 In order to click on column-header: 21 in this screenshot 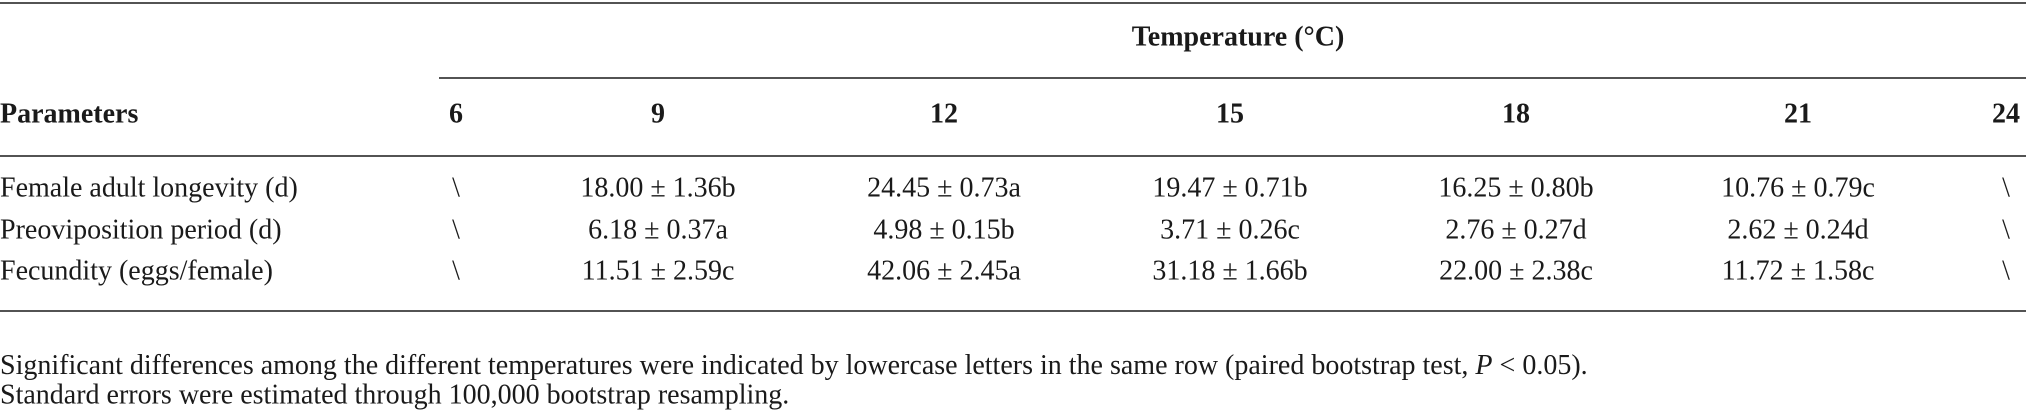, I will do `click(1798, 113)`.